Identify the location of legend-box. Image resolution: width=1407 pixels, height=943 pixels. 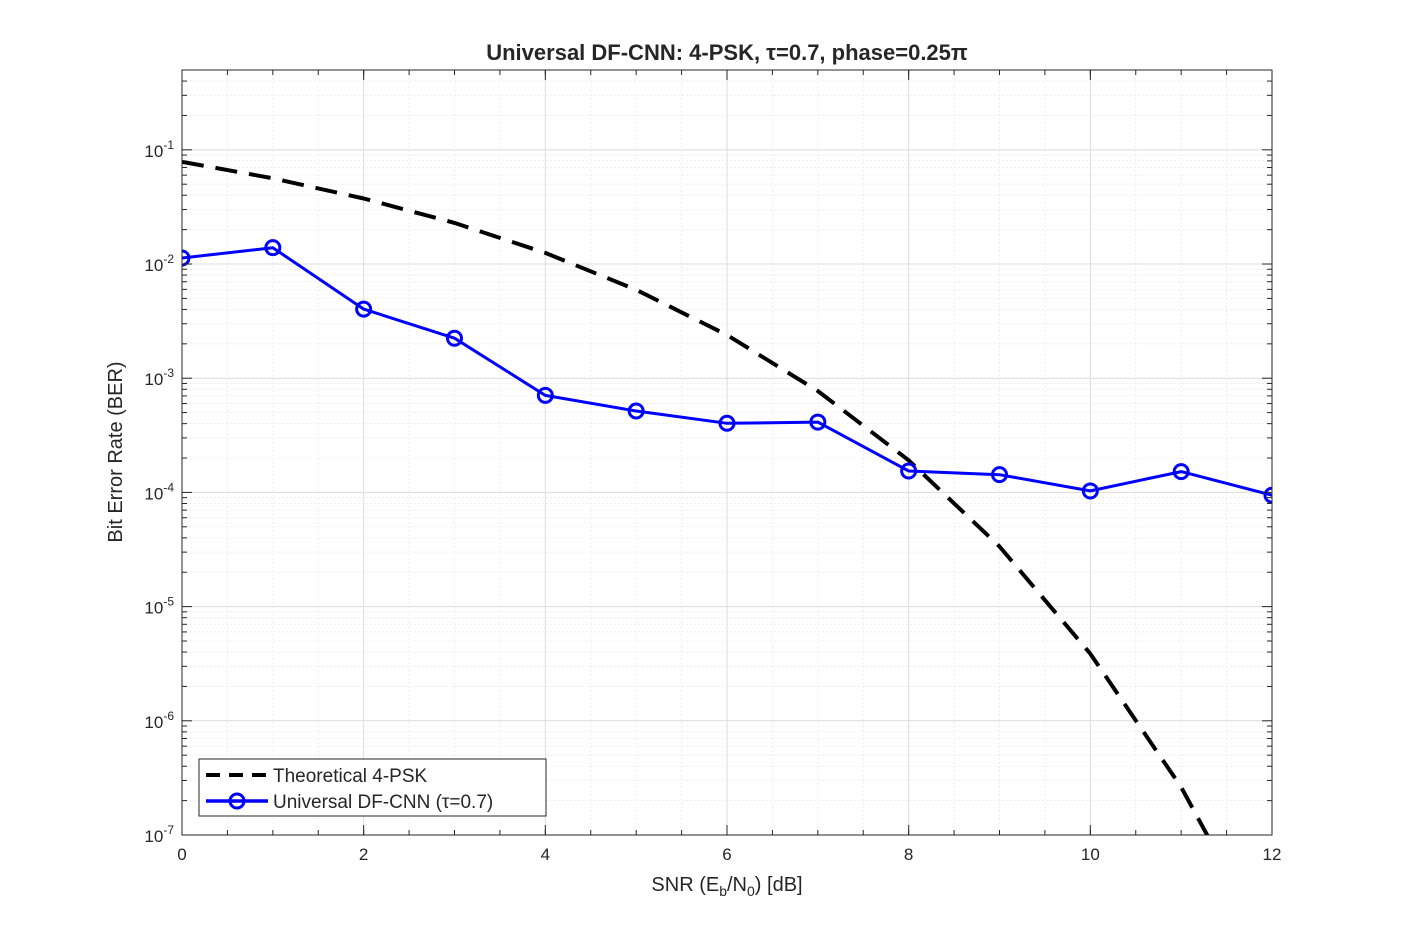
(372, 787).